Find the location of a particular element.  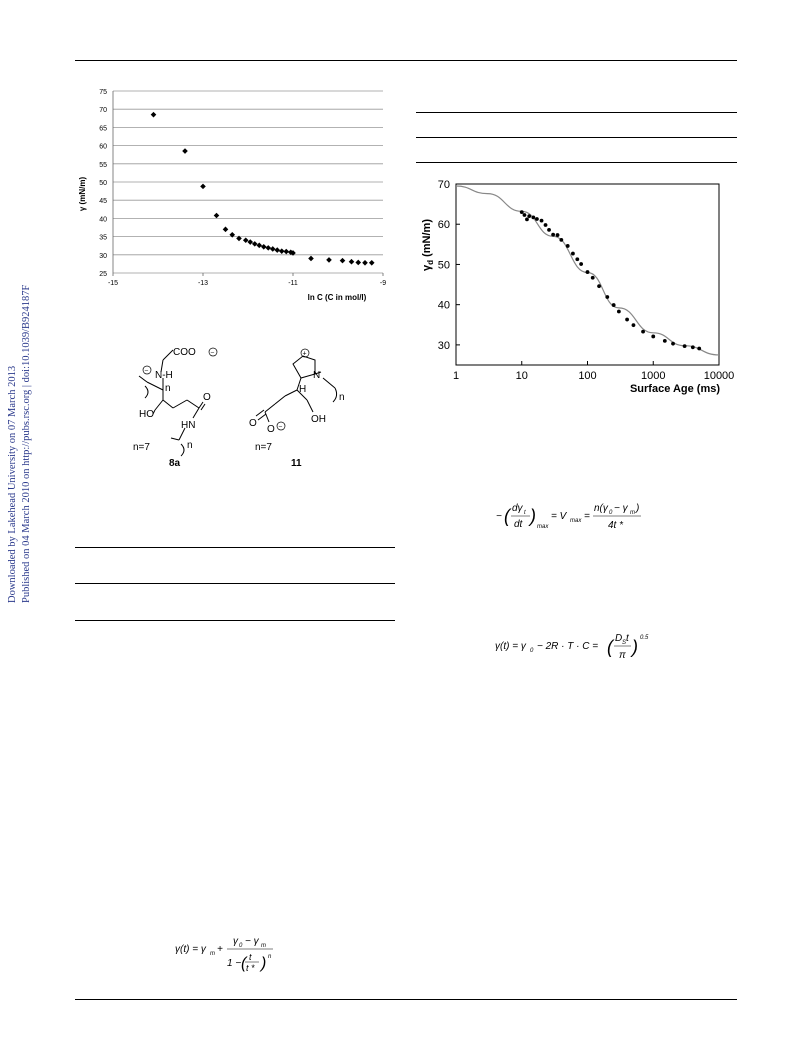

footer-rule is located at coordinates (406, 999).